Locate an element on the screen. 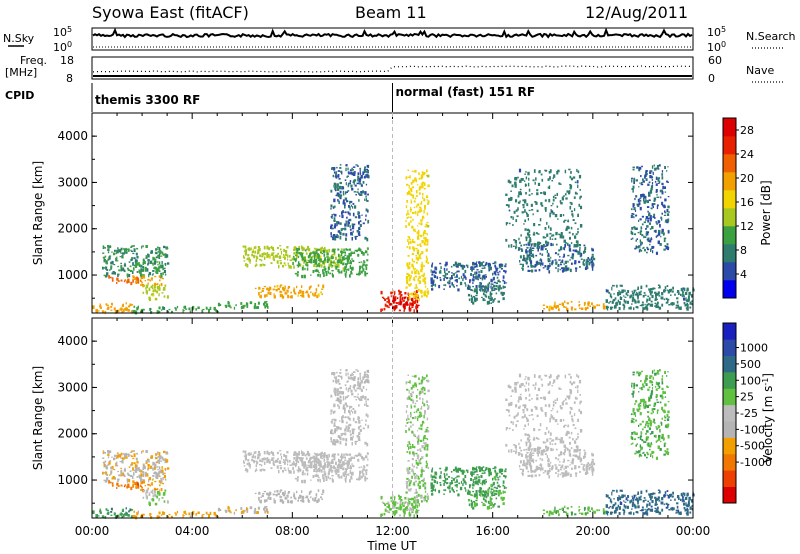 The width and height of the screenshot is (800, 554). cpid-row: CPID themis 3300 RF normal (fast) 151 RF is located at coordinates (270, 97).